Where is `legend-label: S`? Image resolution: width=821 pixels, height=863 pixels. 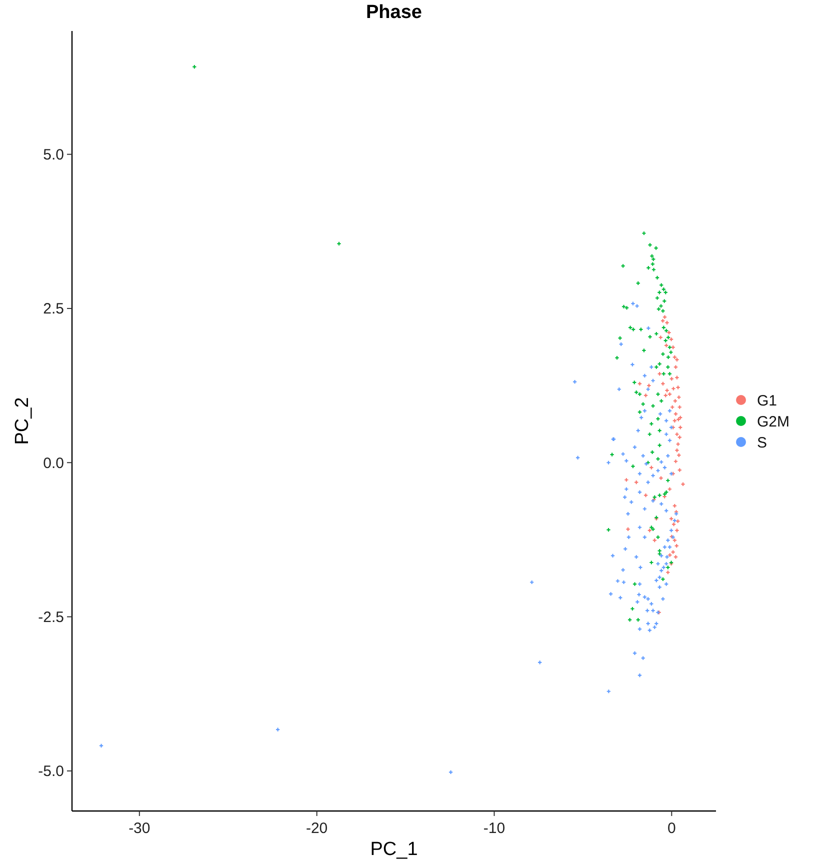 legend-label: S is located at coordinates (762, 443).